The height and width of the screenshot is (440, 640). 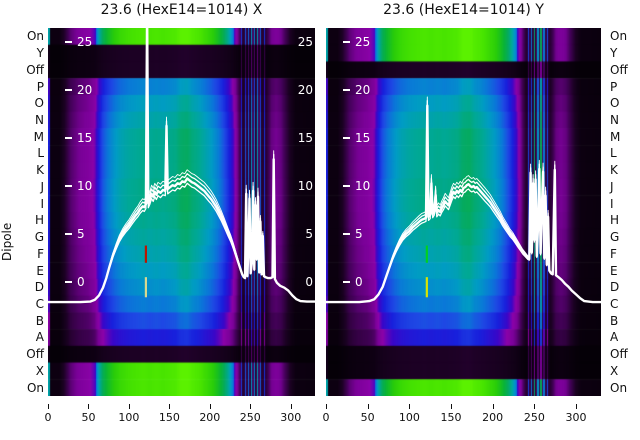 What do you see at coordinates (614, 86) in the screenshot?
I see `dipole-label-right-3: P` at bounding box center [614, 86].